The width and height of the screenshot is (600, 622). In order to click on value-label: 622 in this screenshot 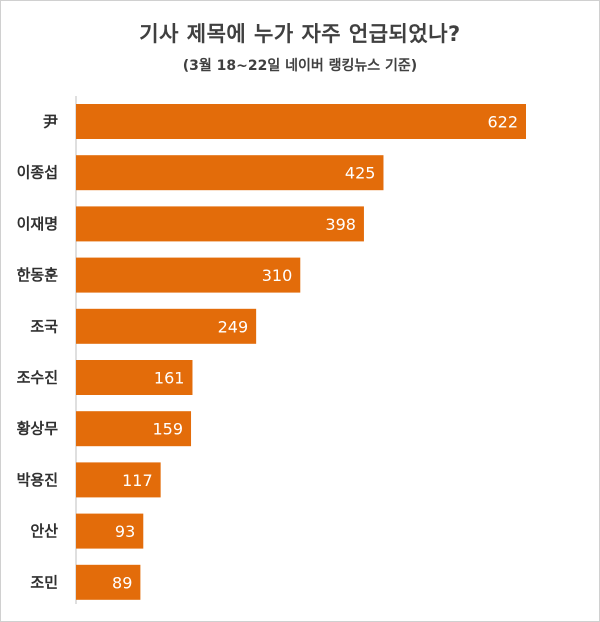, I will do `click(502, 122)`.